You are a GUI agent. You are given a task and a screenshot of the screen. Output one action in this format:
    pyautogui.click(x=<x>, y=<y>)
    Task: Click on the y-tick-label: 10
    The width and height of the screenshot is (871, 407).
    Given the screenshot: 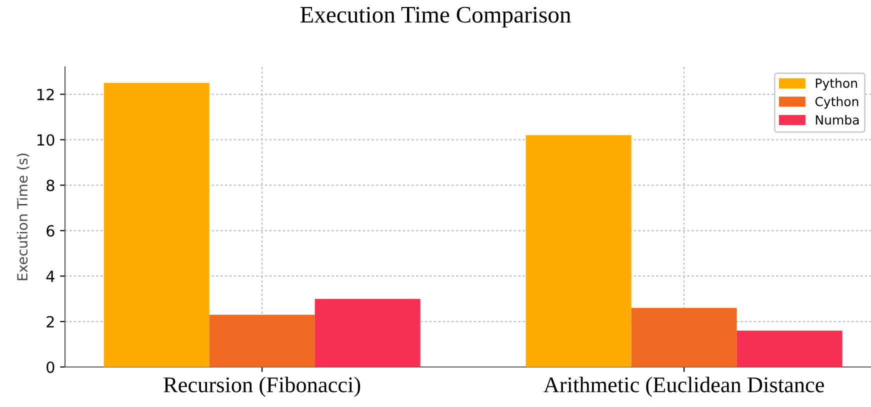 What is the action you would take?
    pyautogui.click(x=46, y=140)
    